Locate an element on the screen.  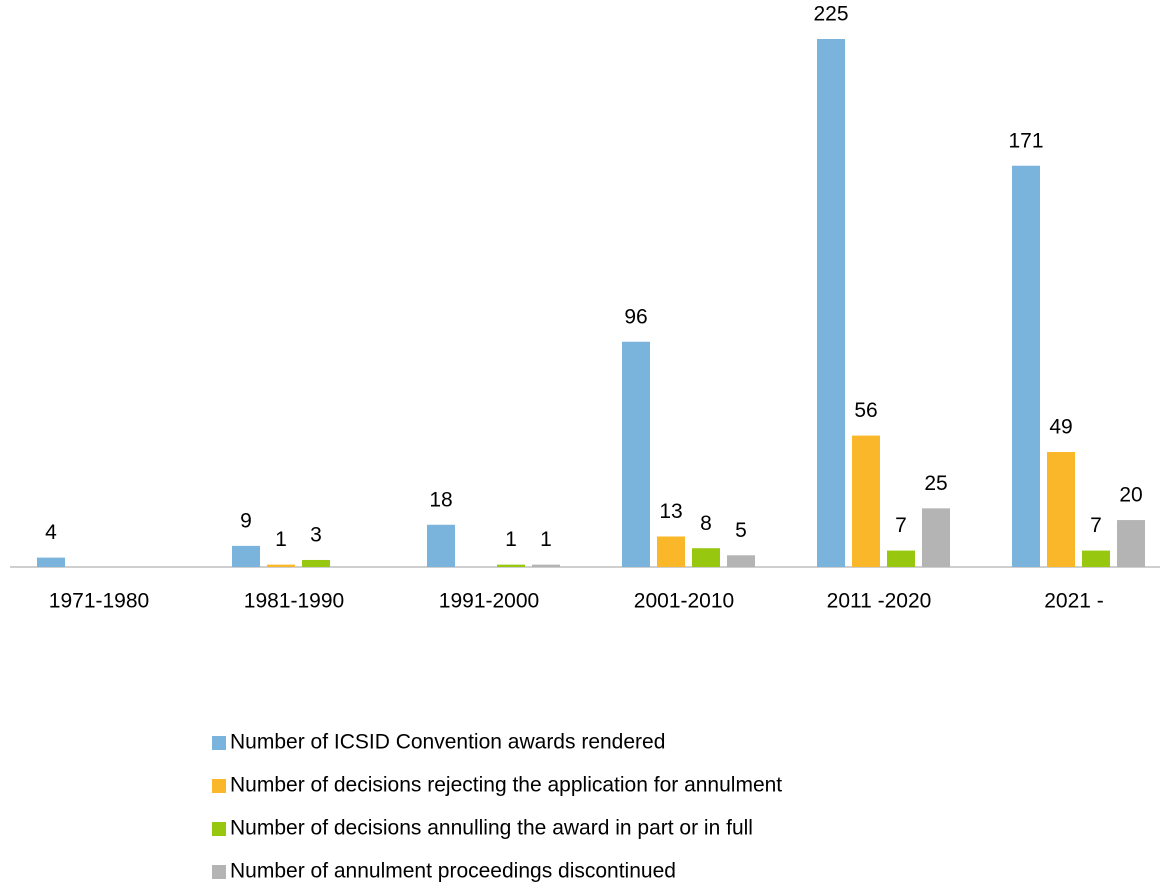
value-label: 56 is located at coordinates (865, 410).